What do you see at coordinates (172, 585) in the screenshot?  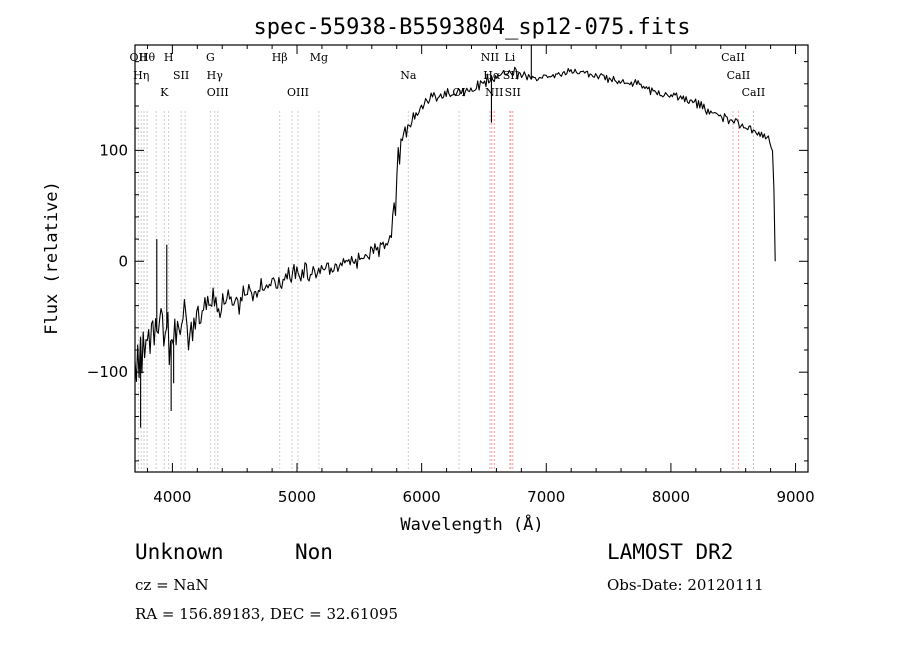 I see `redshift-text: cz = NaN` at bounding box center [172, 585].